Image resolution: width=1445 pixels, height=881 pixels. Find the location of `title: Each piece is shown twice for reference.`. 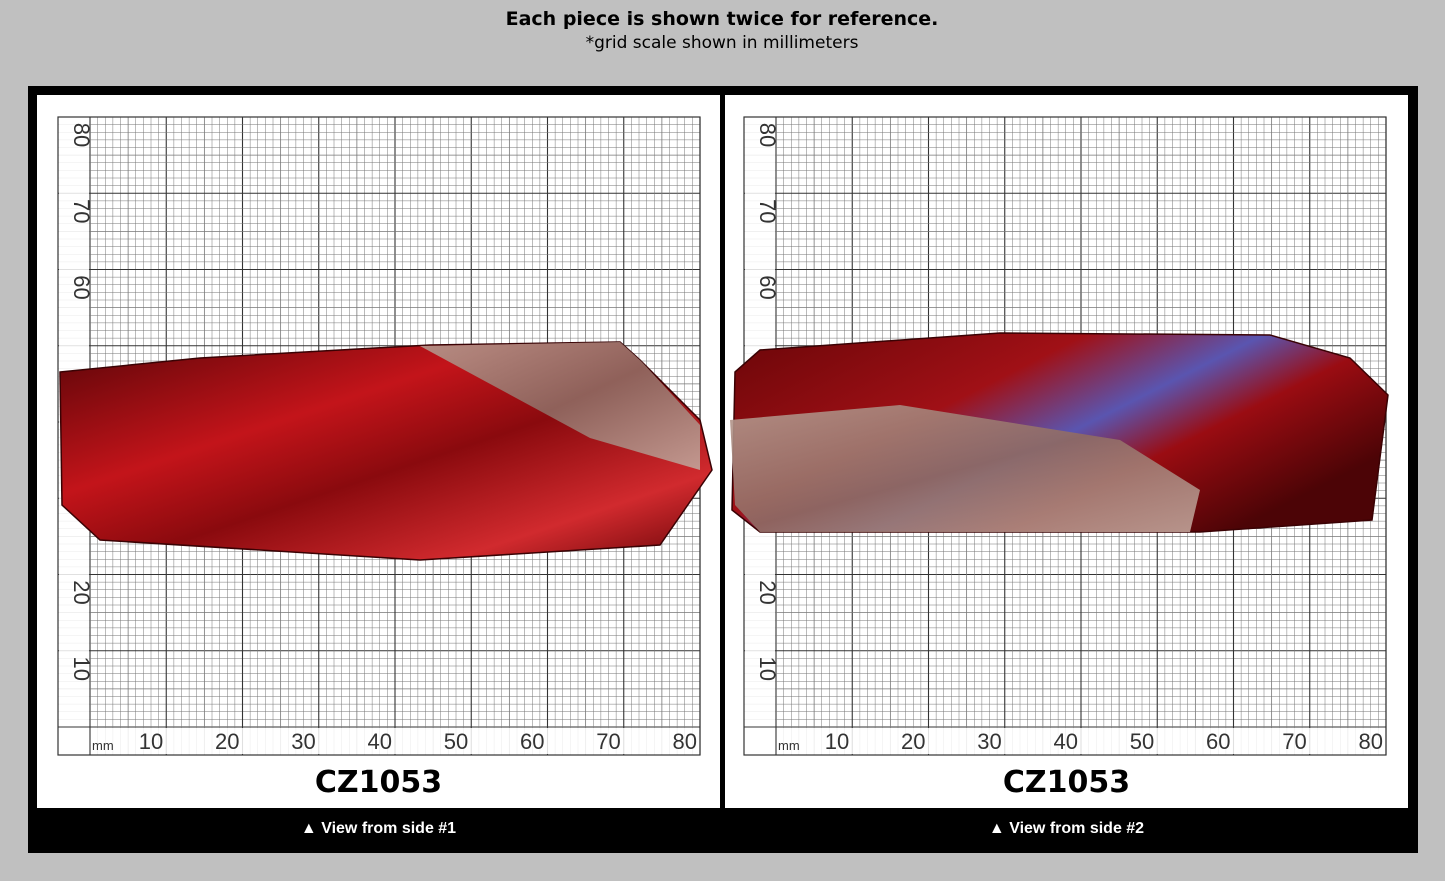

title: Each piece is shown twice for reference. is located at coordinates (722, 19).